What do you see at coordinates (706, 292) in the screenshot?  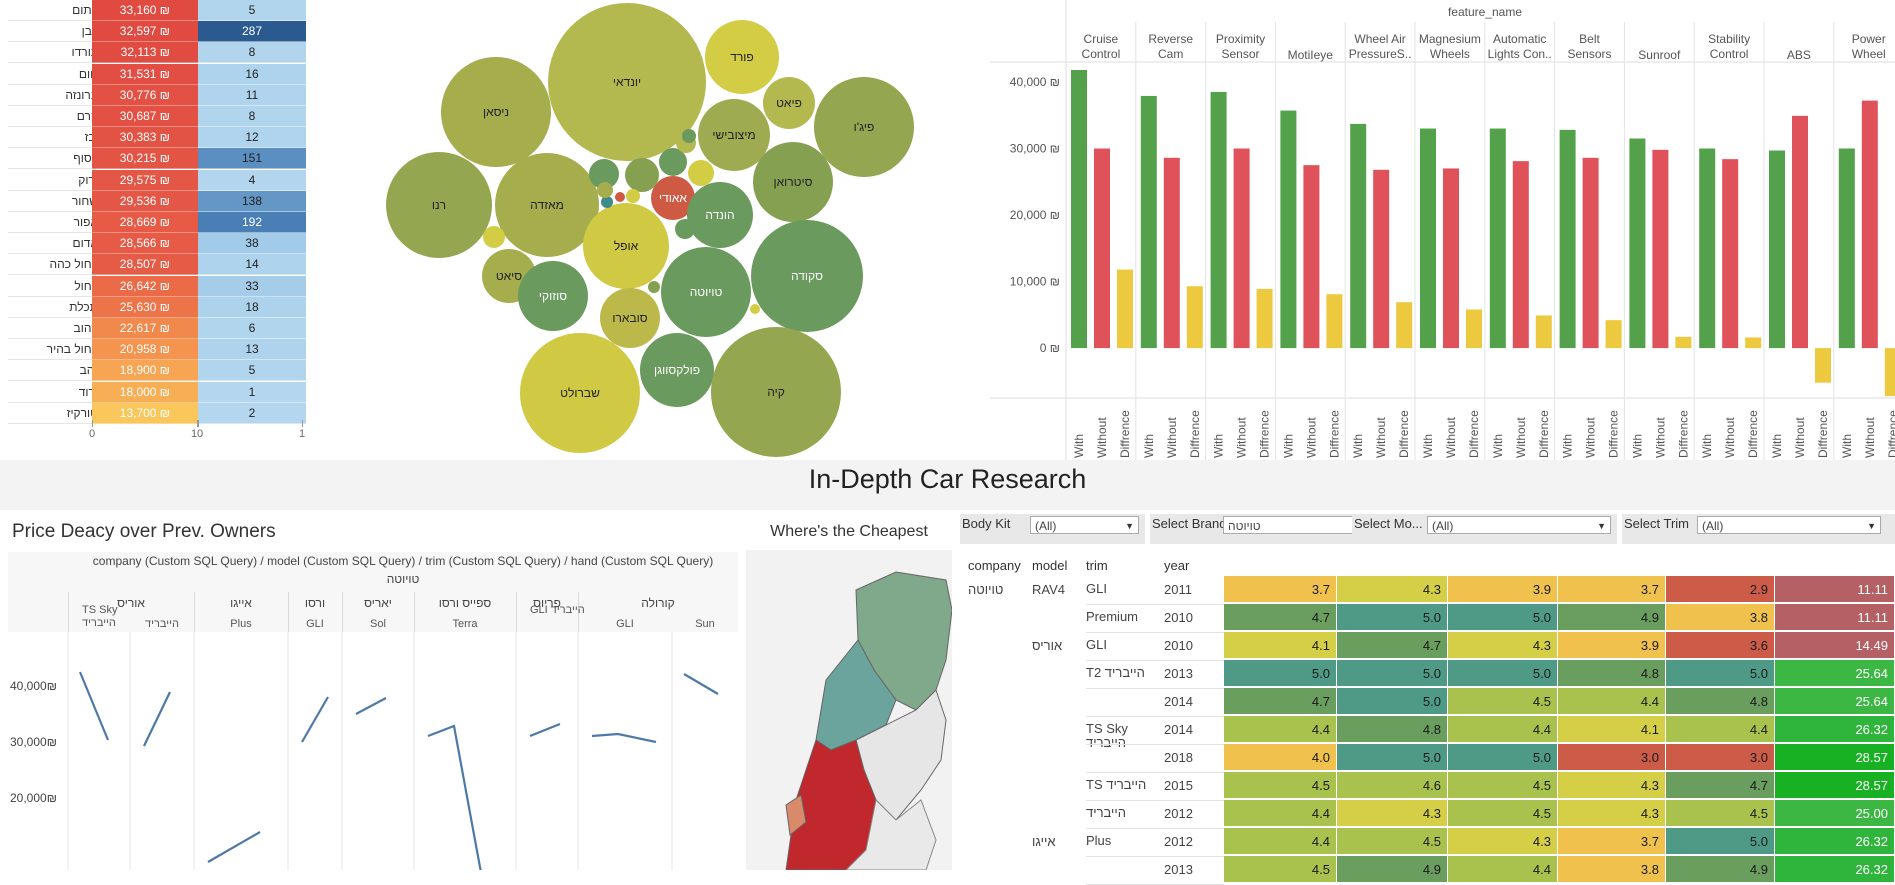 I see `brand-bubble: טויוטה` at bounding box center [706, 292].